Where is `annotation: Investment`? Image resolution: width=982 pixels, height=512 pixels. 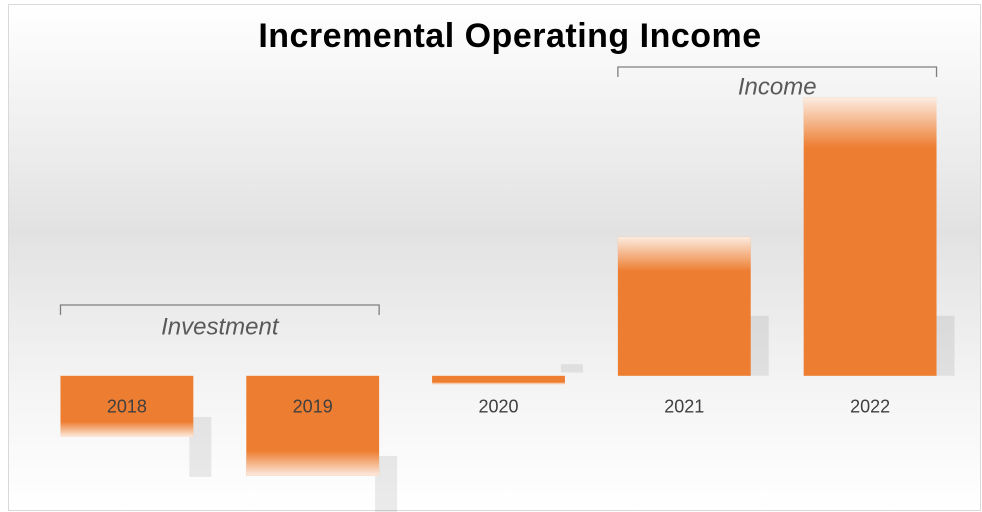
annotation: Investment is located at coordinates (220, 326).